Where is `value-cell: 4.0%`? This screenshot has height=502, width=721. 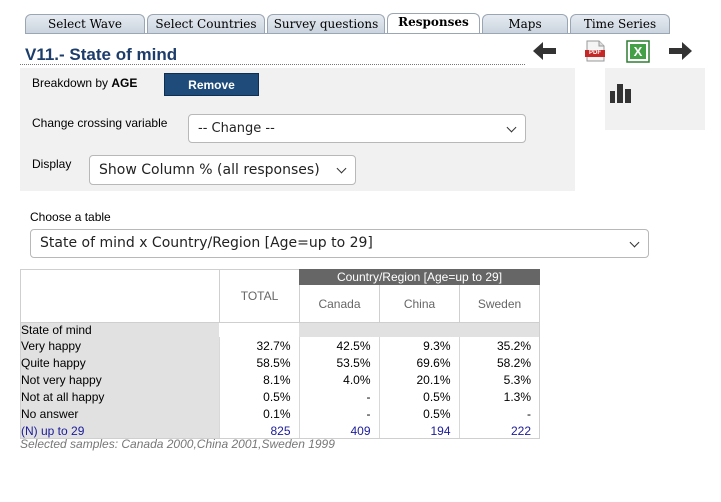 value-cell: 4.0% is located at coordinates (338, 379).